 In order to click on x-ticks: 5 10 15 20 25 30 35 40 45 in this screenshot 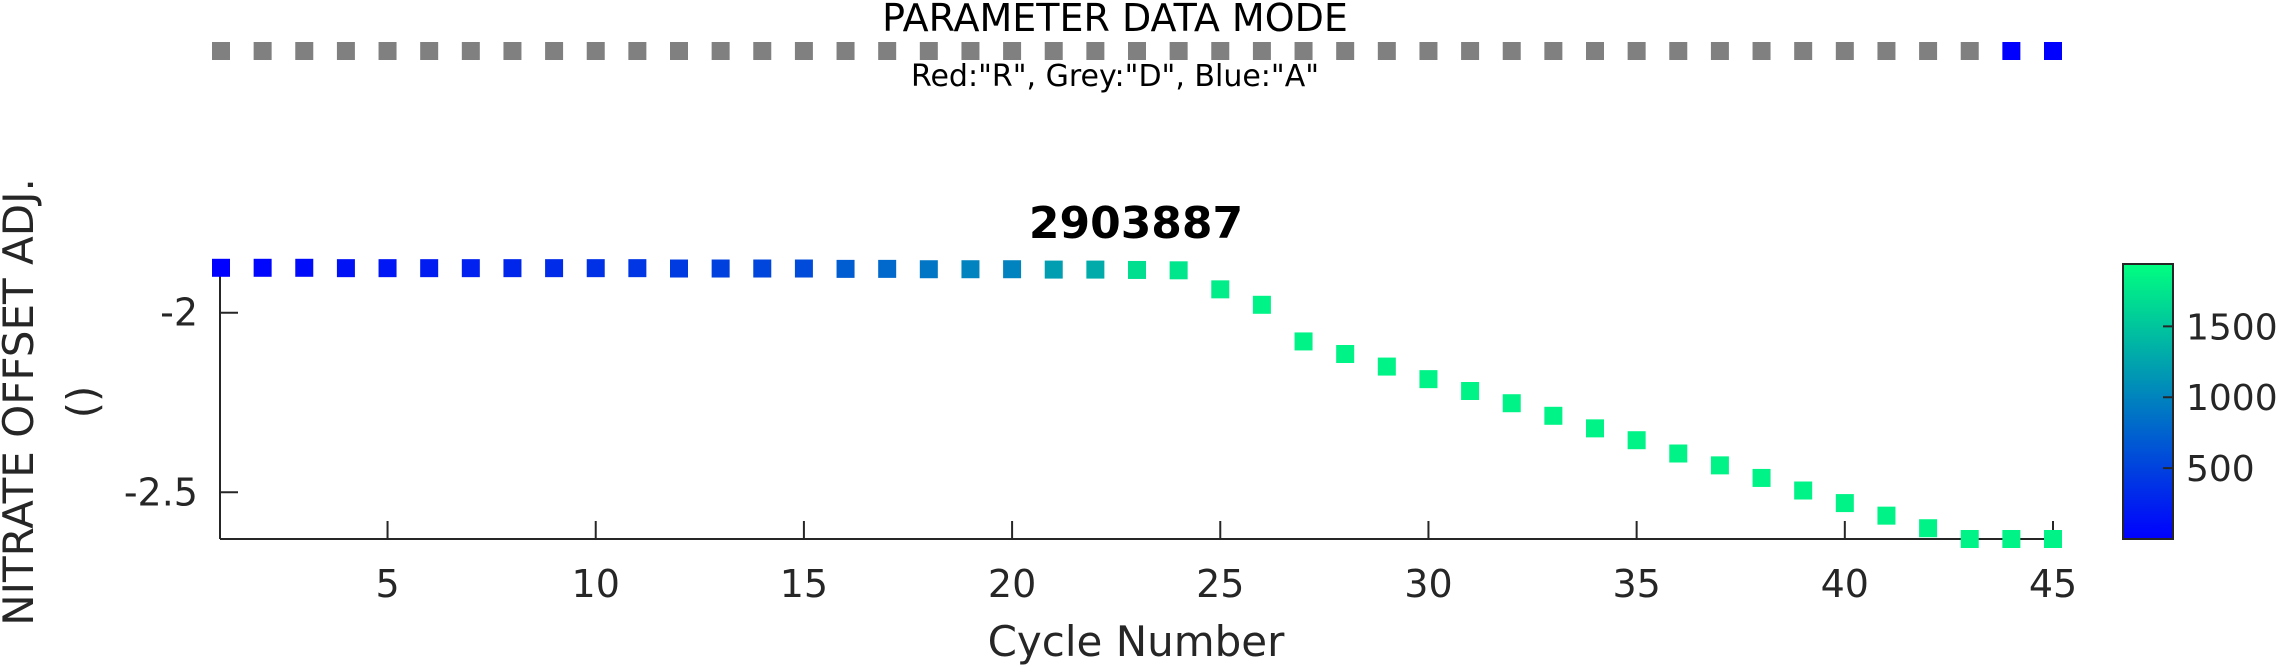, I will do `click(1226, 563)`.